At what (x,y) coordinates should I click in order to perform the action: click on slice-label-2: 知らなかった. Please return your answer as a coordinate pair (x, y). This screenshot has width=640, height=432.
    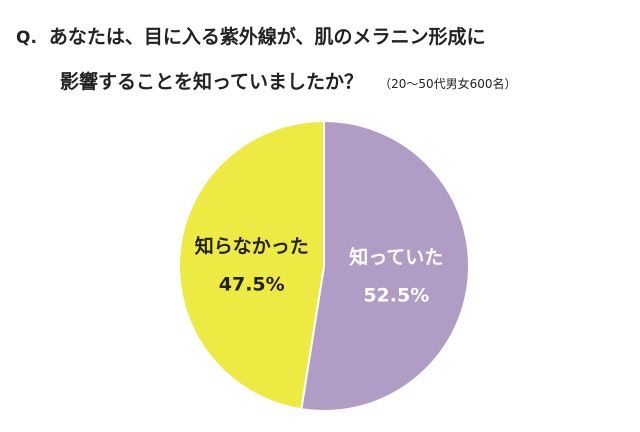
    Looking at the image, I should click on (252, 245).